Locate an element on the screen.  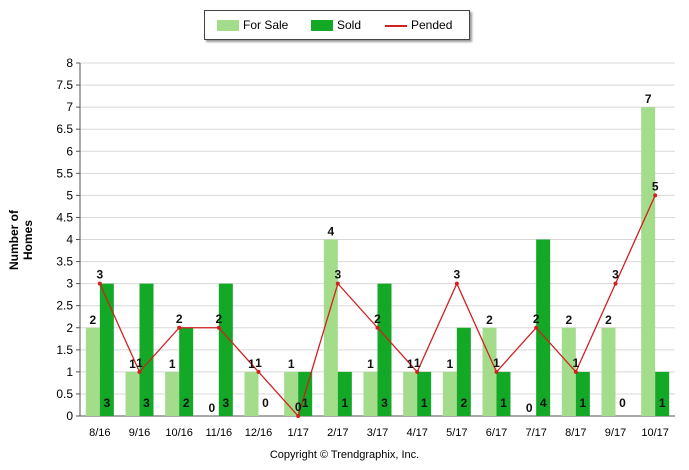
x-tick-label: 5/17 is located at coordinates (456, 433).